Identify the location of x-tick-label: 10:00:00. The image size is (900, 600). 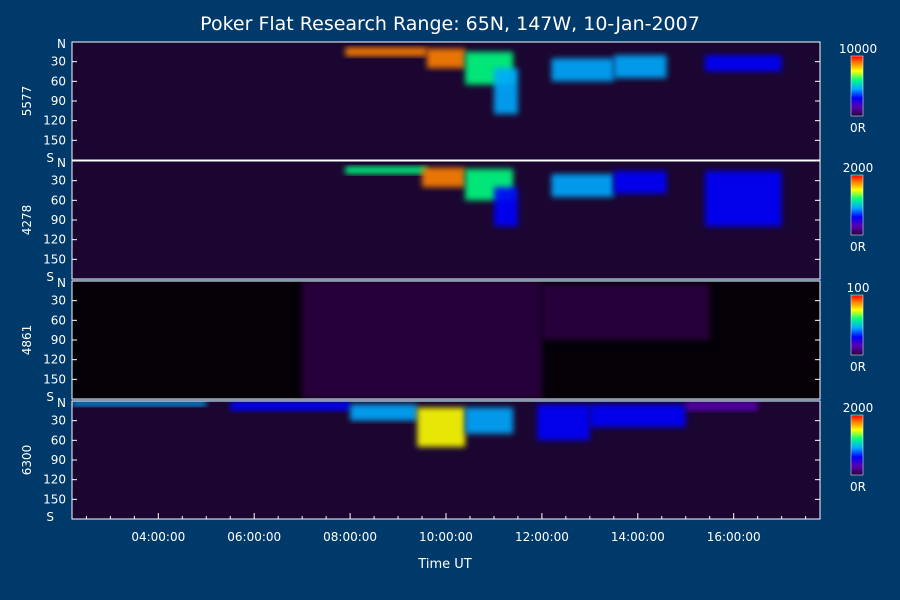
(446, 537).